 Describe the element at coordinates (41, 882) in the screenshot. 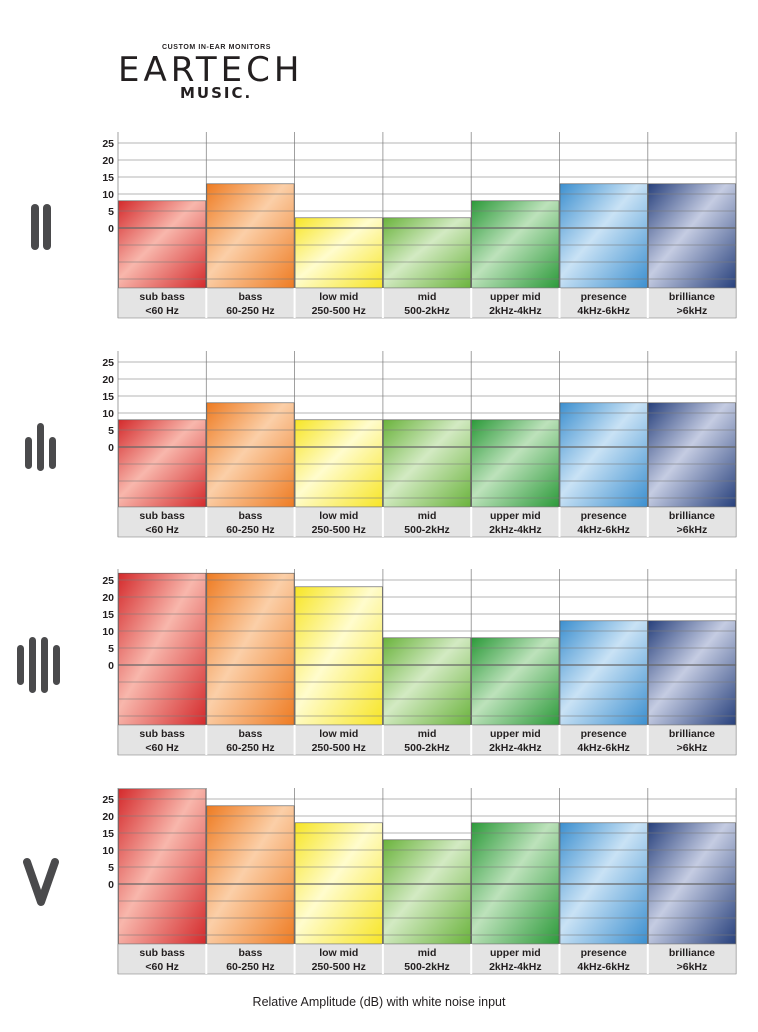

I see `v-shape-icon` at that location.